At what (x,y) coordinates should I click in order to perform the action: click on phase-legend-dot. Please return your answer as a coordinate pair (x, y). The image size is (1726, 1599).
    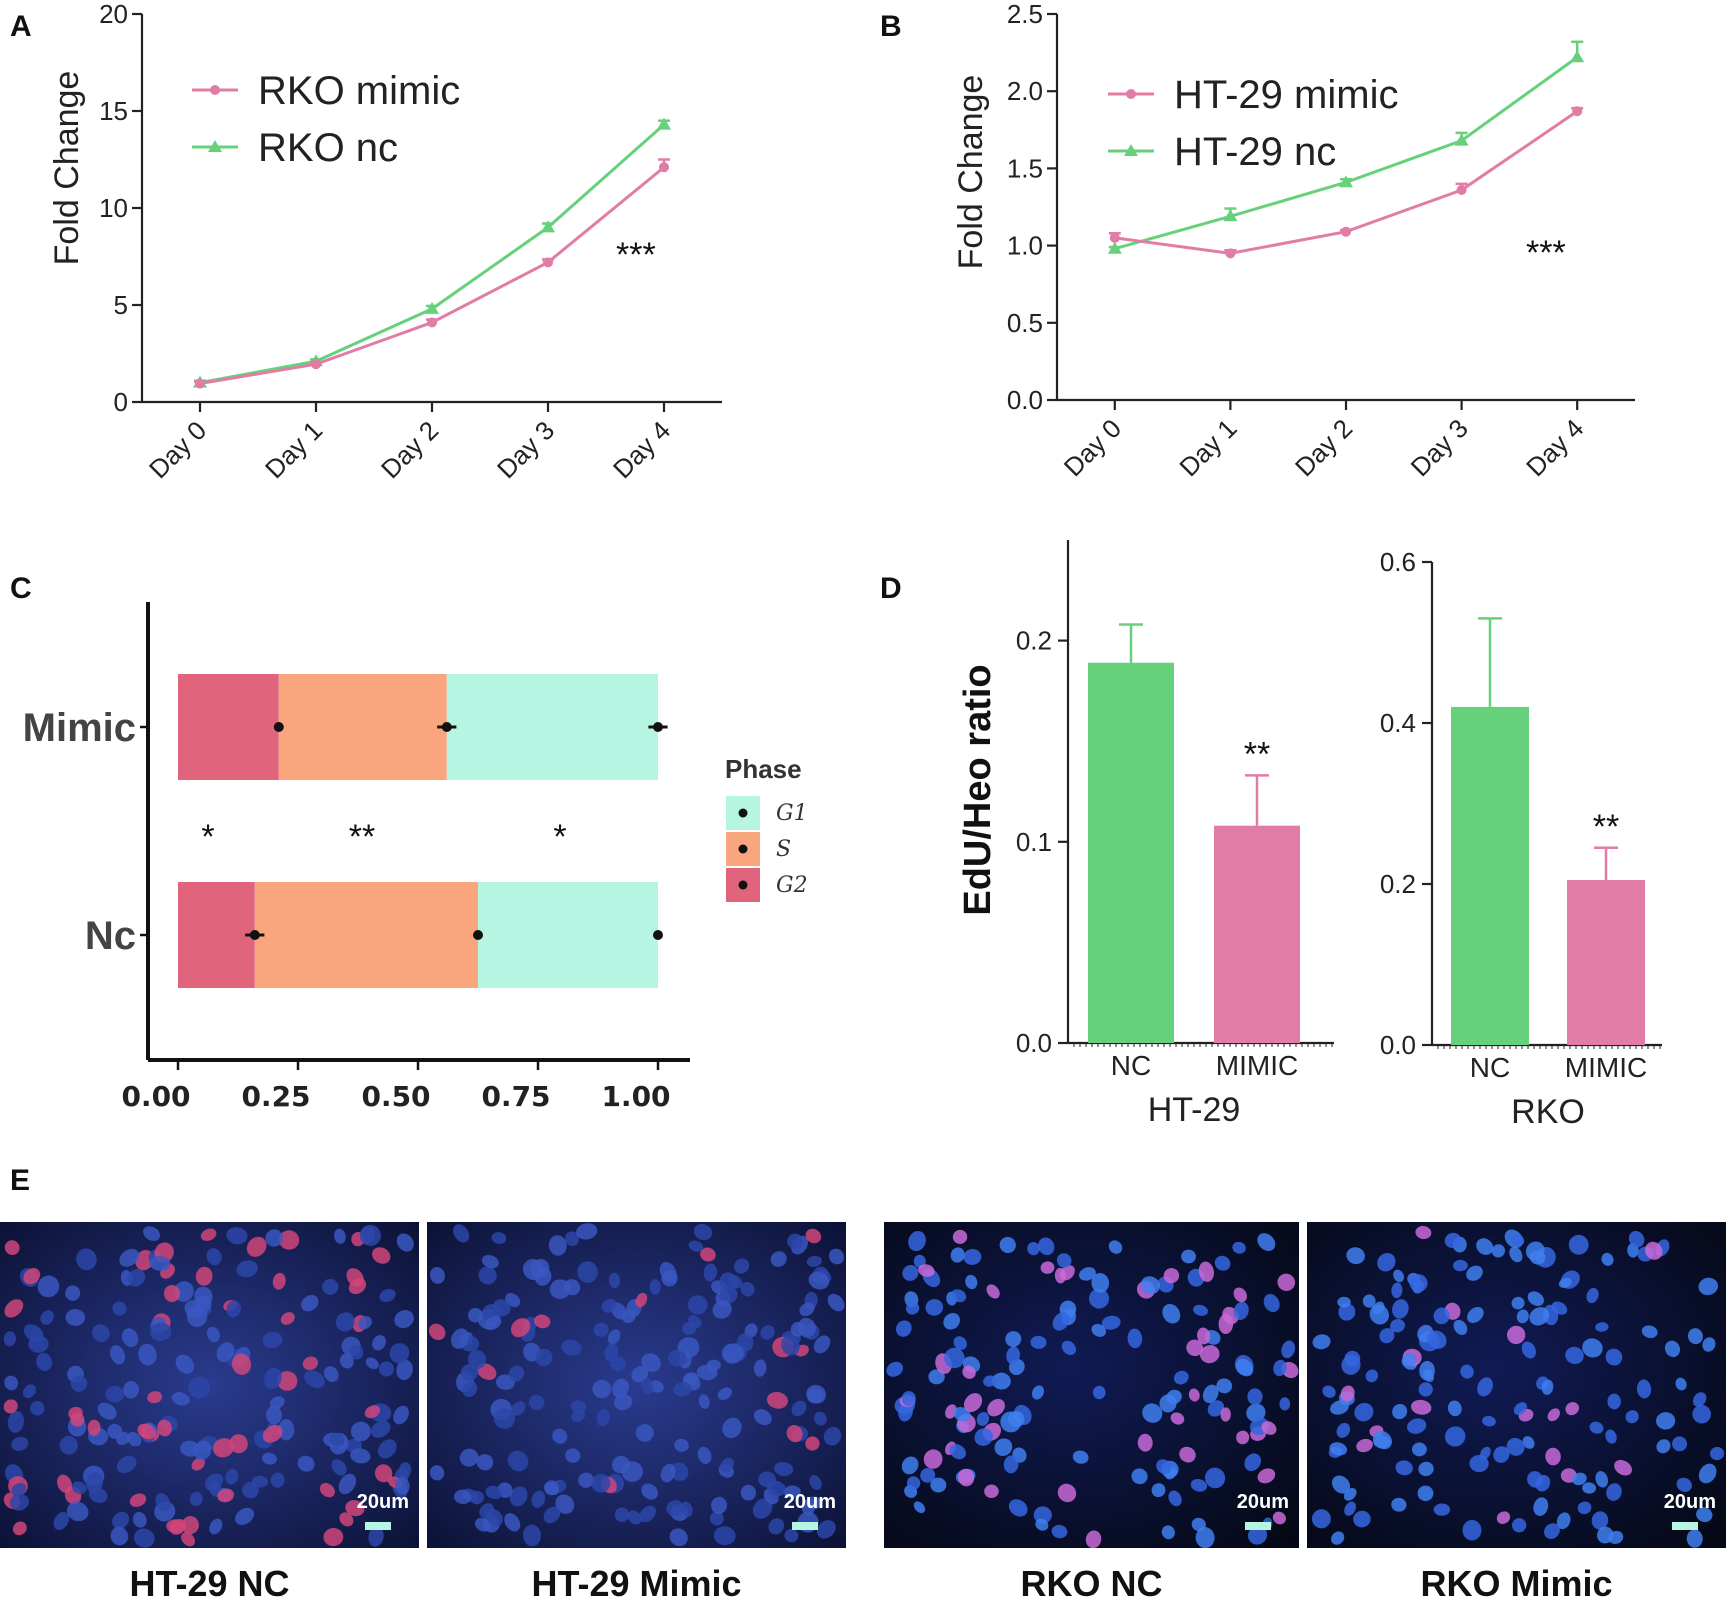
    Looking at the image, I should click on (743, 813).